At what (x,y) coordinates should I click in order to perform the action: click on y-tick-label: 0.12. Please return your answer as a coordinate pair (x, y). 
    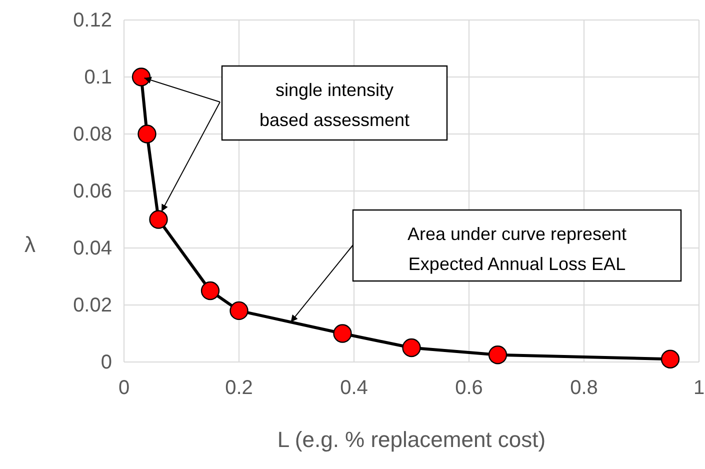
    Looking at the image, I should click on (92, 20).